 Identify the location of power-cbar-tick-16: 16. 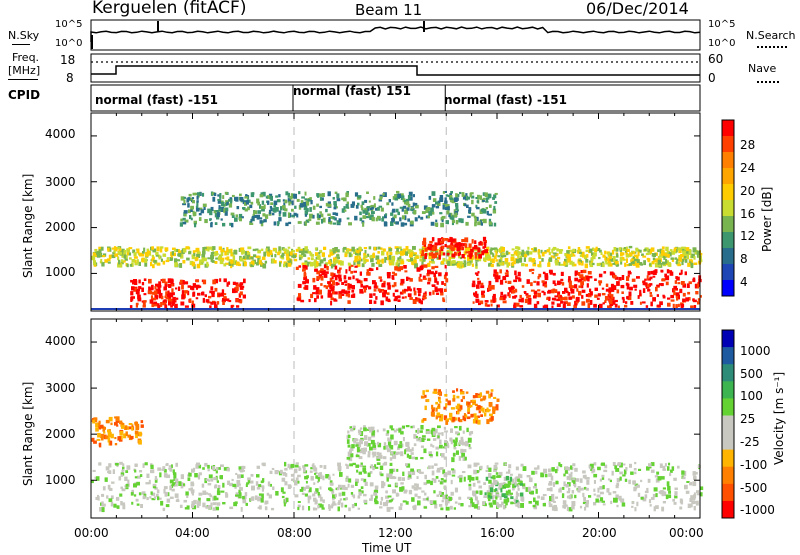
(748, 214).